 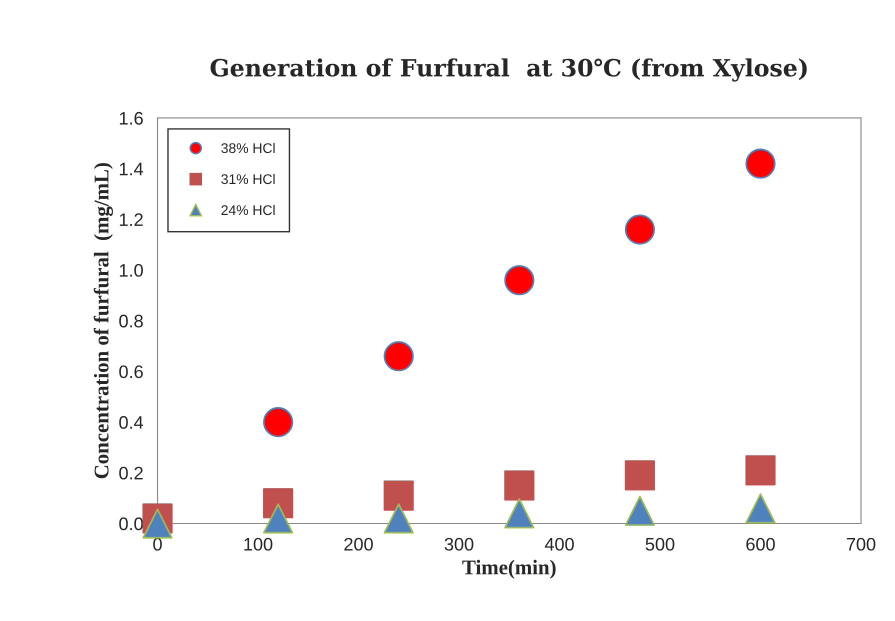 What do you see at coordinates (132, 169) in the screenshot?
I see `y-tick-label: 1.4` at bounding box center [132, 169].